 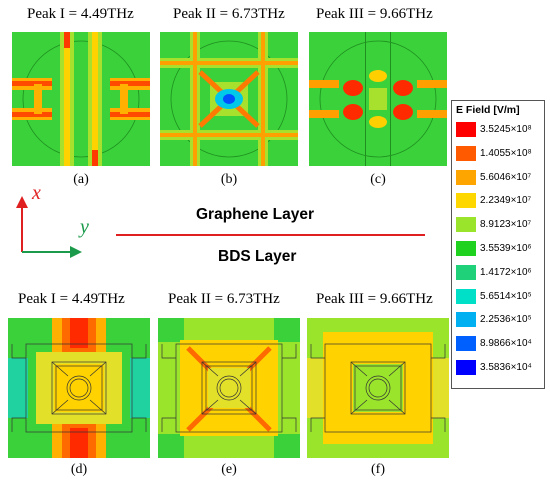 I want to click on peak-label-c: Peak III = 9.66THz, so click(x=374, y=14).